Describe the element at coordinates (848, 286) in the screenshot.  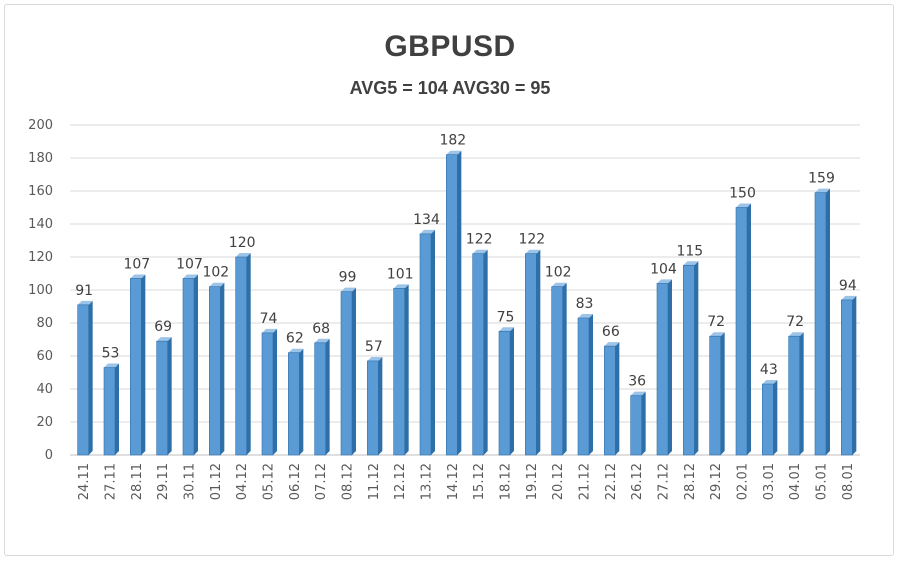
I see `data-label: 94` at that location.